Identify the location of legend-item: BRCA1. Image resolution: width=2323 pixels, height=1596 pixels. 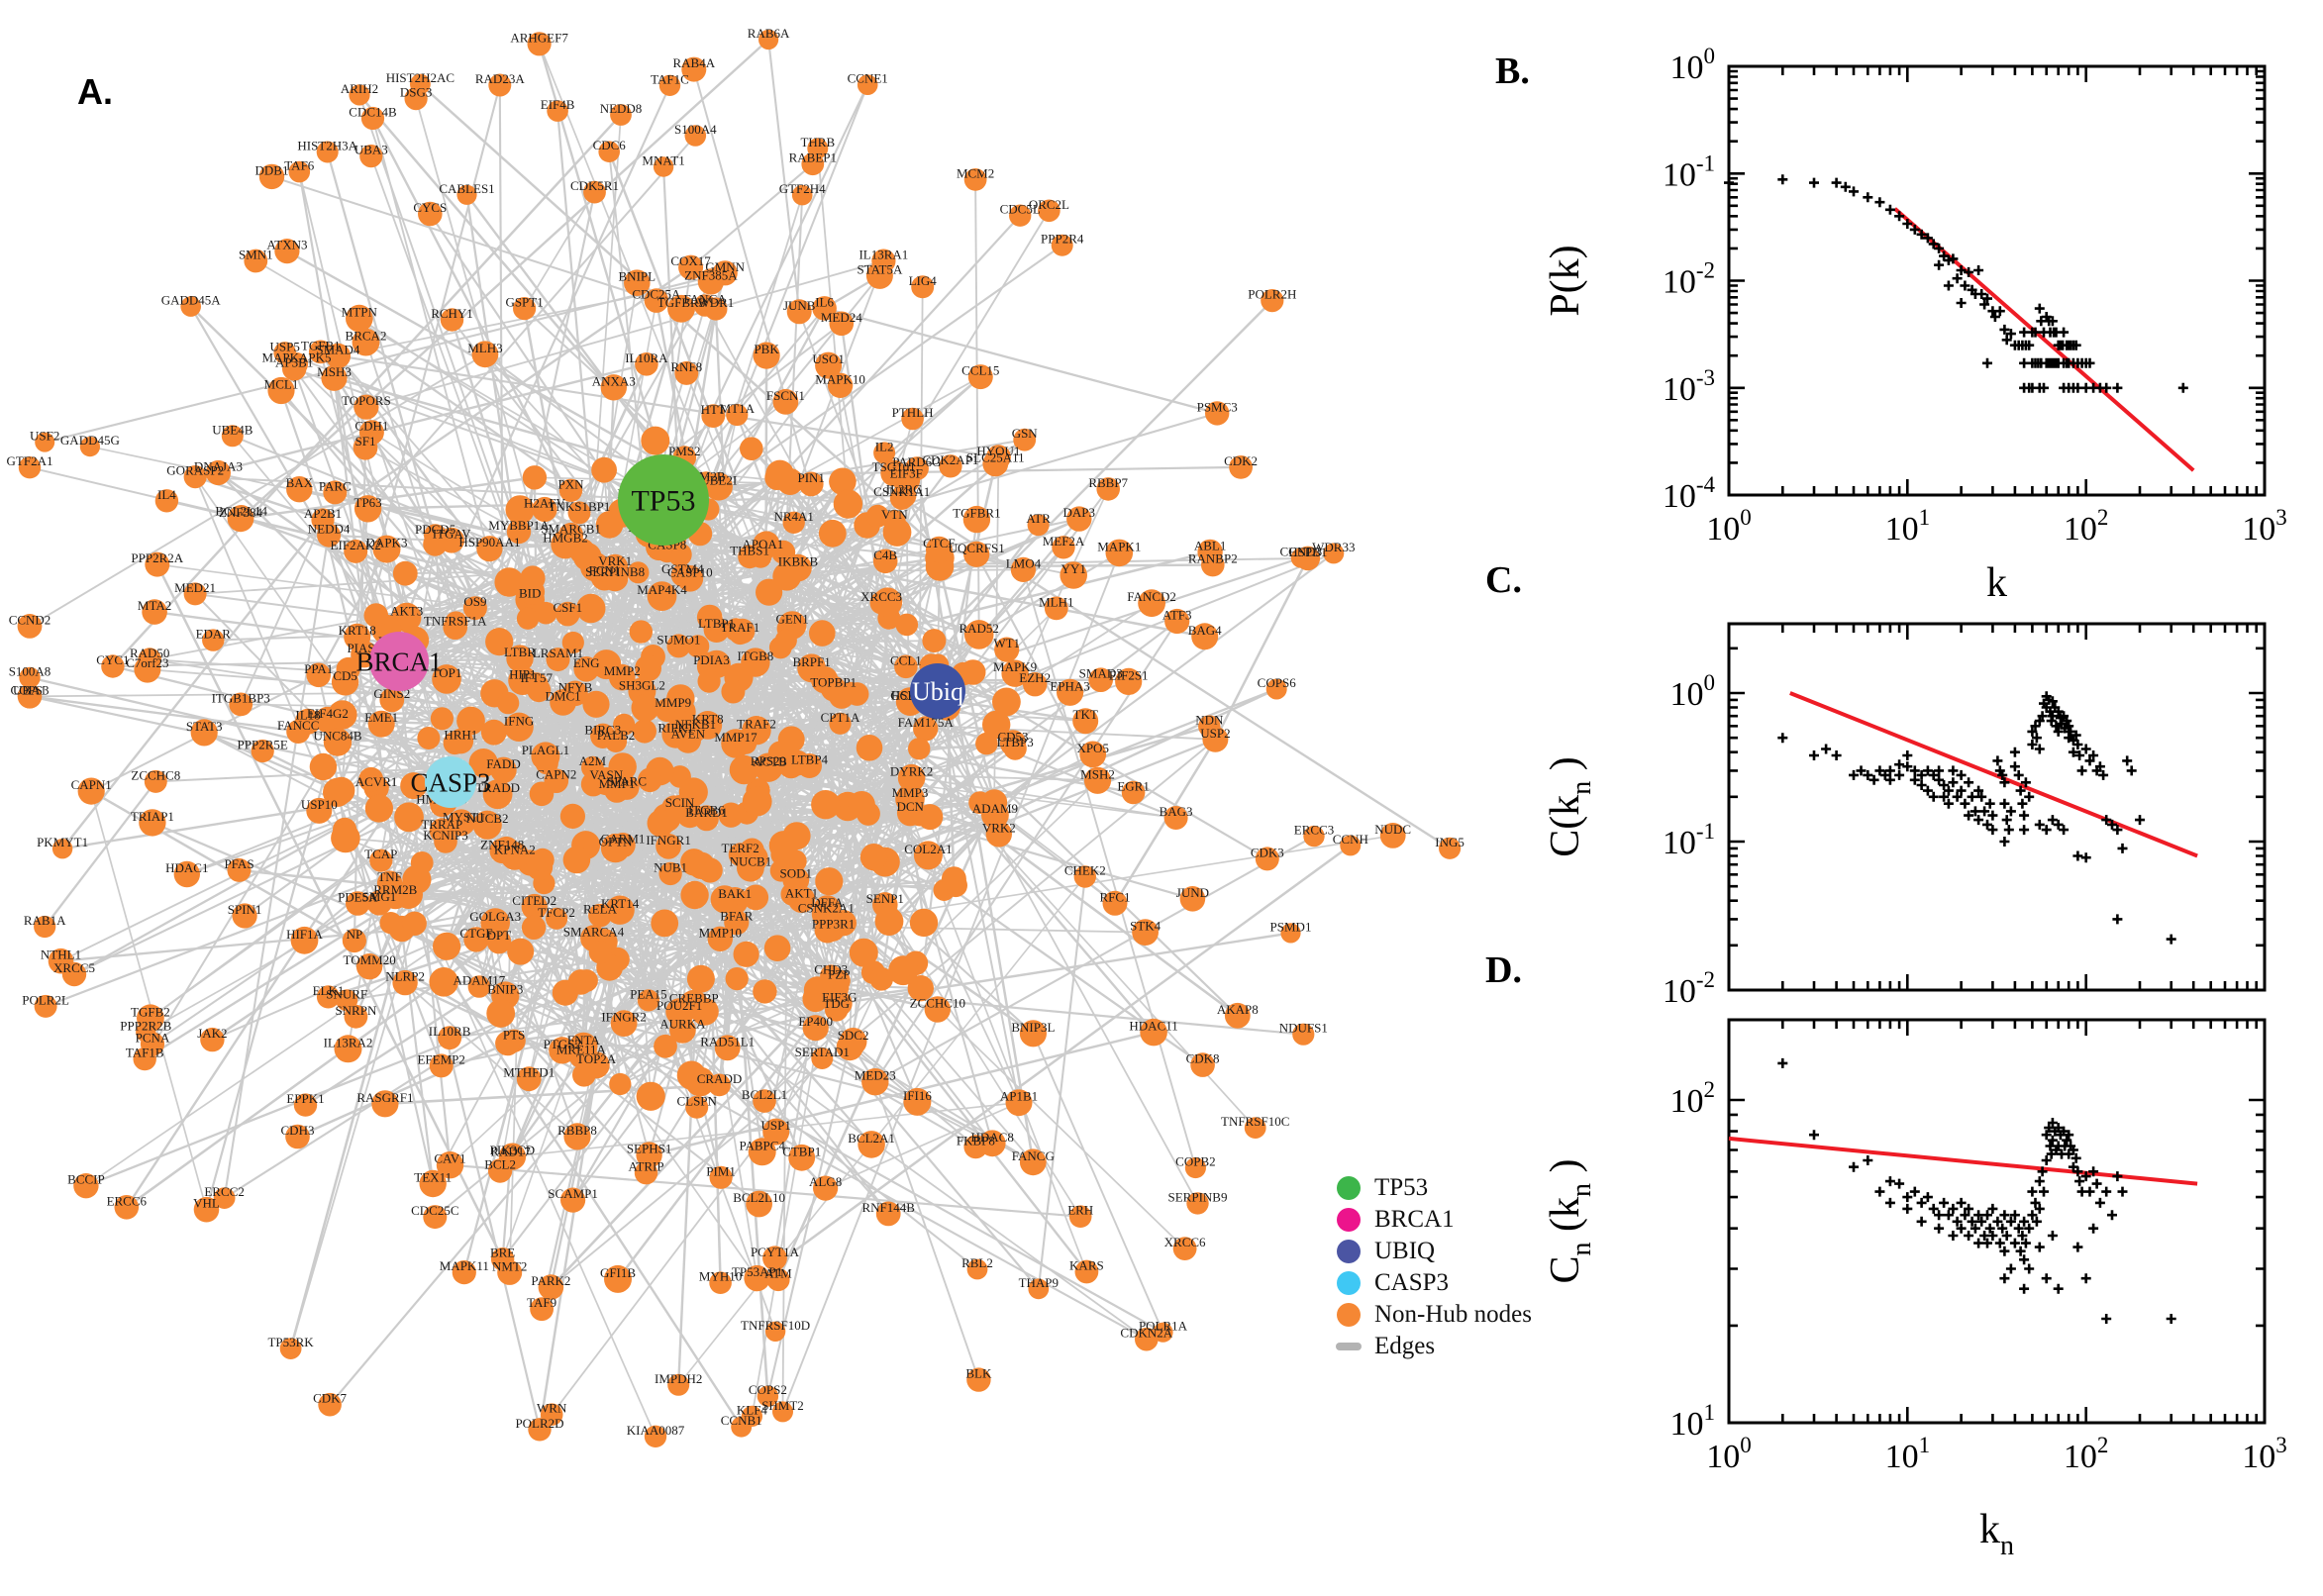
(1434, 1220).